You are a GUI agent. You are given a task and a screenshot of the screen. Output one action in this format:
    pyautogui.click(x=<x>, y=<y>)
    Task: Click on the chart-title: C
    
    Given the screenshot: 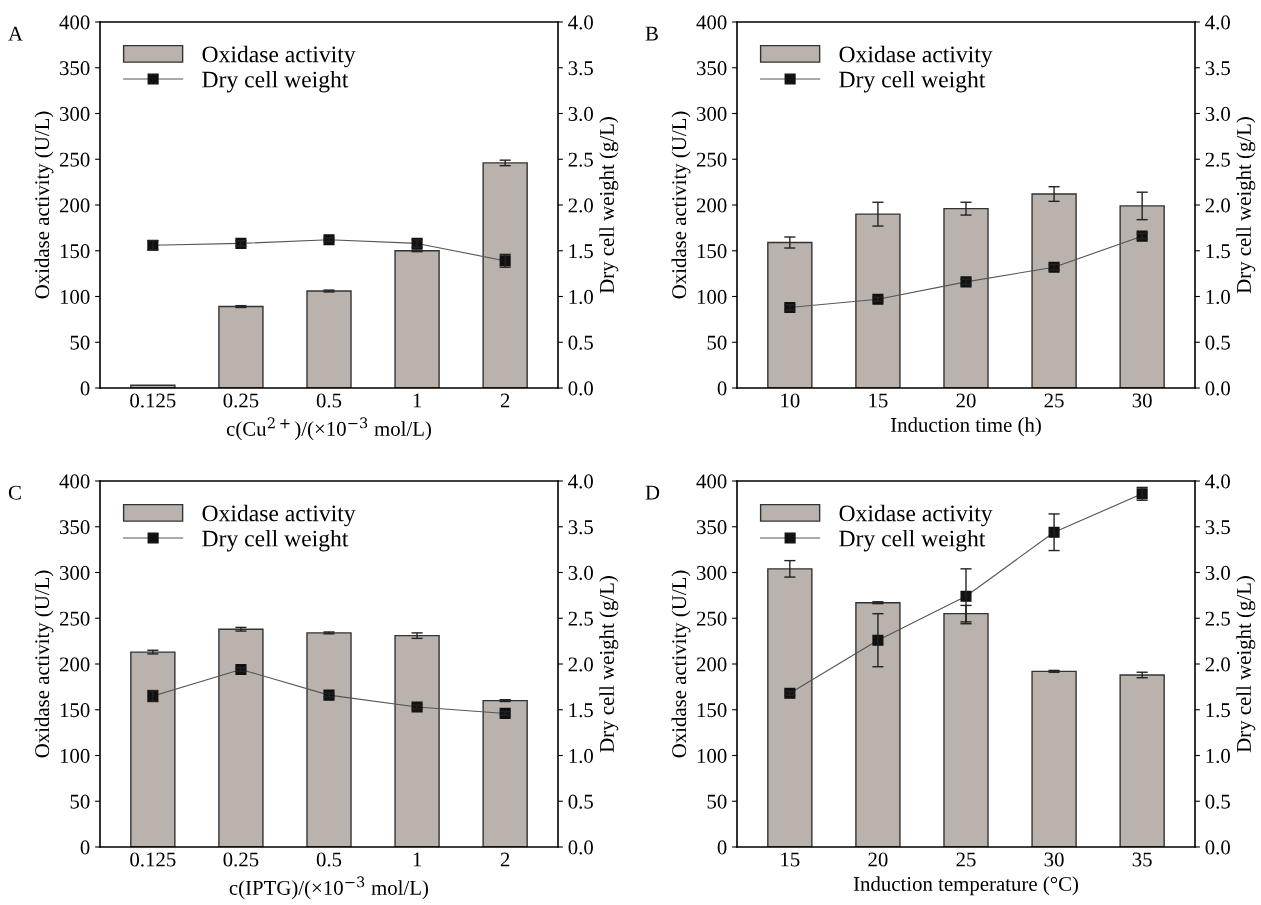 What is the action you would take?
    pyautogui.click(x=14, y=492)
    